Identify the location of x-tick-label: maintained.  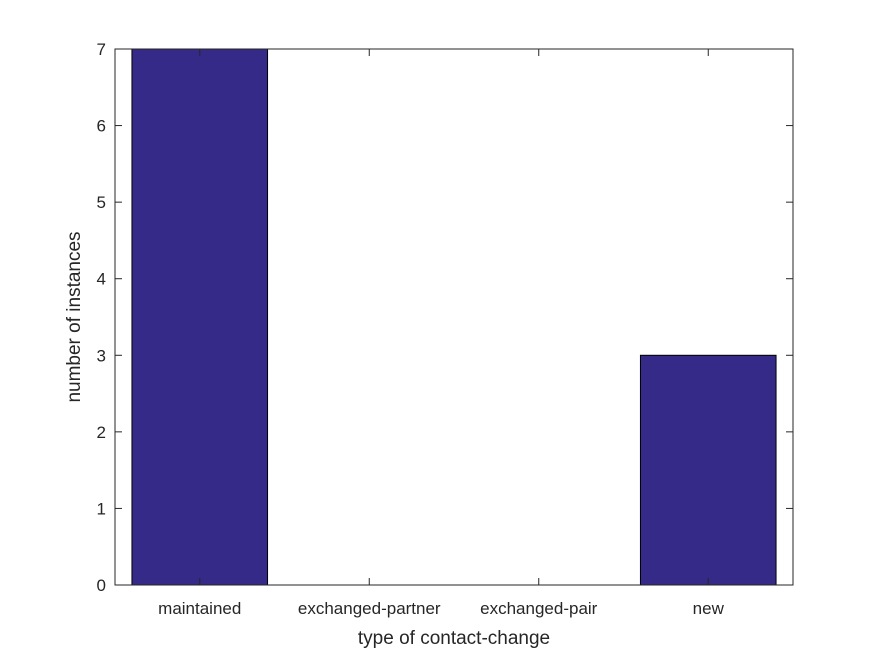
(199, 608).